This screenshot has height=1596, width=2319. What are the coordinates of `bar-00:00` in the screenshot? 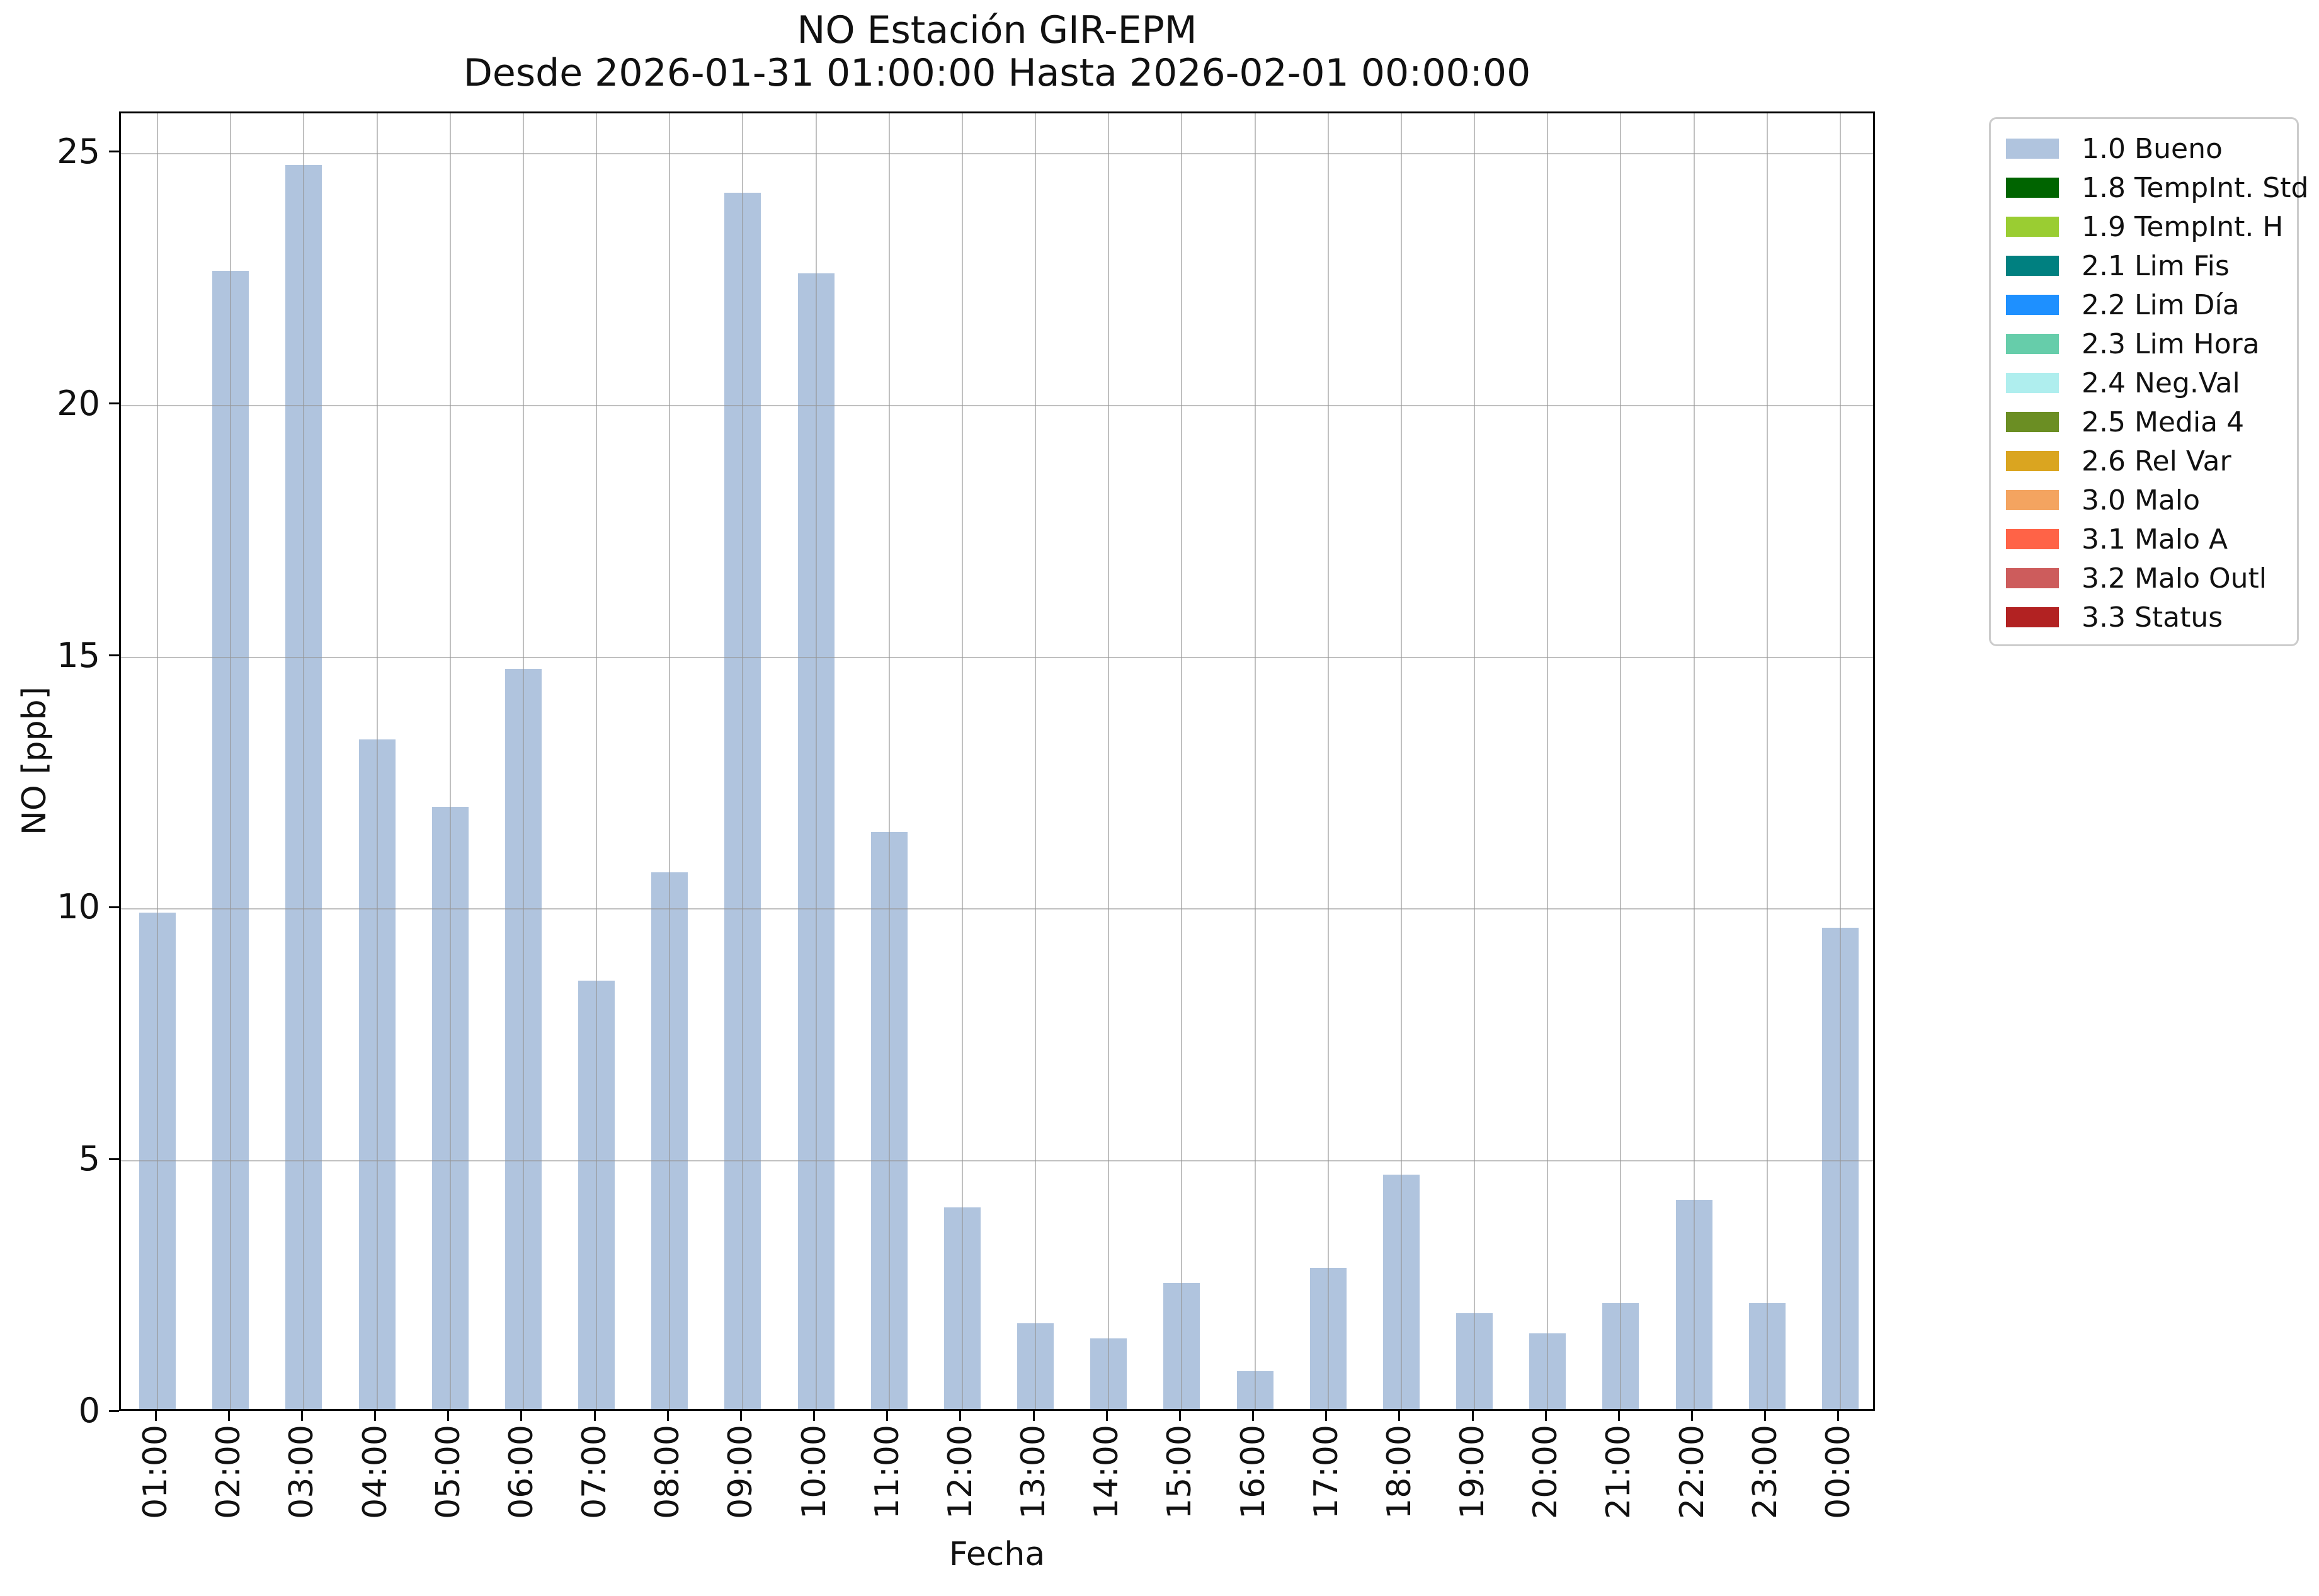 It's located at (1840, 1168).